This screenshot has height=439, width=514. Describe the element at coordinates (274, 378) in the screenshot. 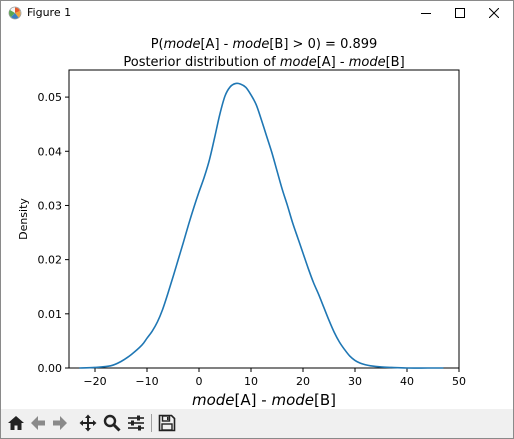

I see `x-axis: −20 −10 0 10 20 30 40 50` at that location.